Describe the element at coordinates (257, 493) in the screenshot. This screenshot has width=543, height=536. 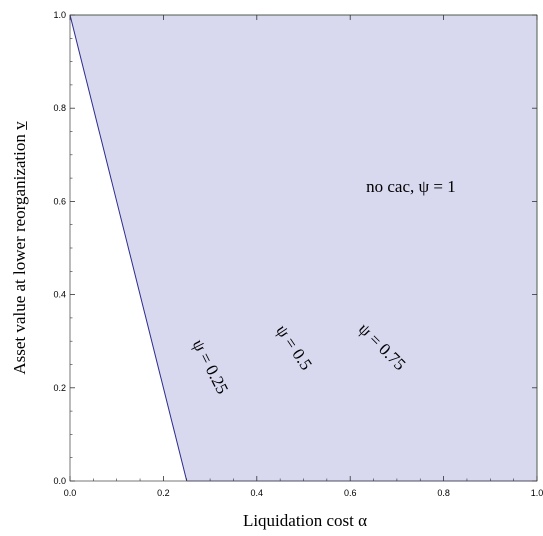
I see `x-tick-label: 0.4` at that location.